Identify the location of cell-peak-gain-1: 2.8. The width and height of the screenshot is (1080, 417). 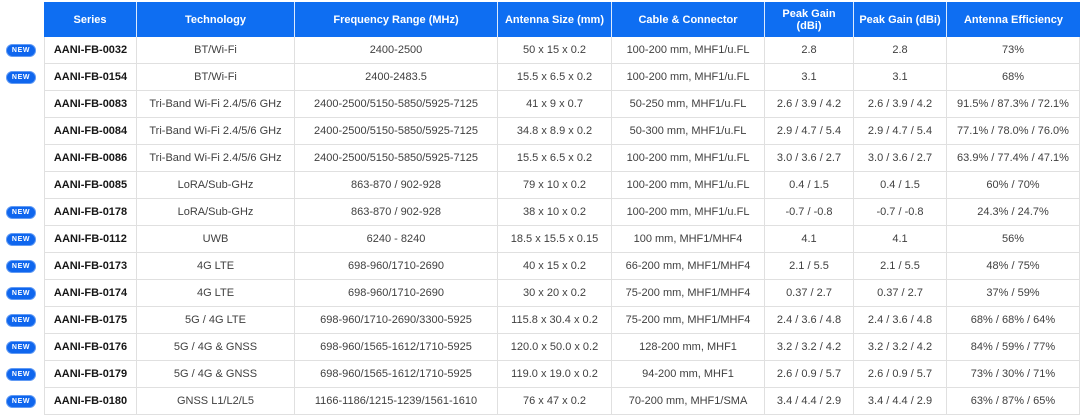
(809, 50).